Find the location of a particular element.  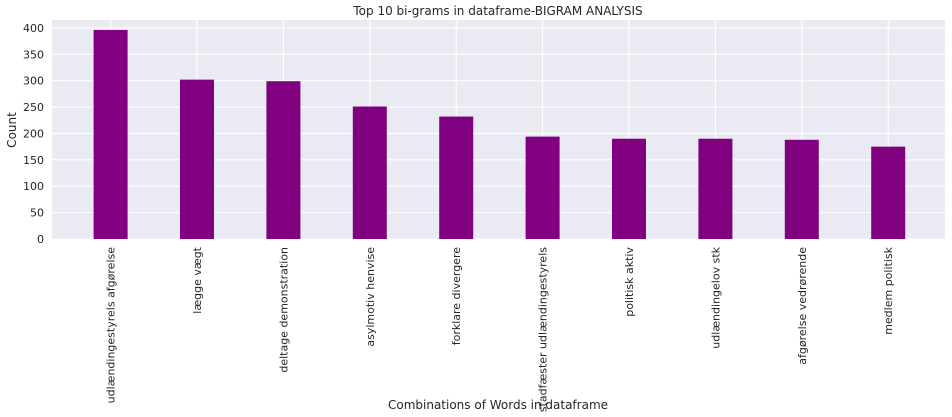

y-tick-label: 0 is located at coordinates (40, 239).